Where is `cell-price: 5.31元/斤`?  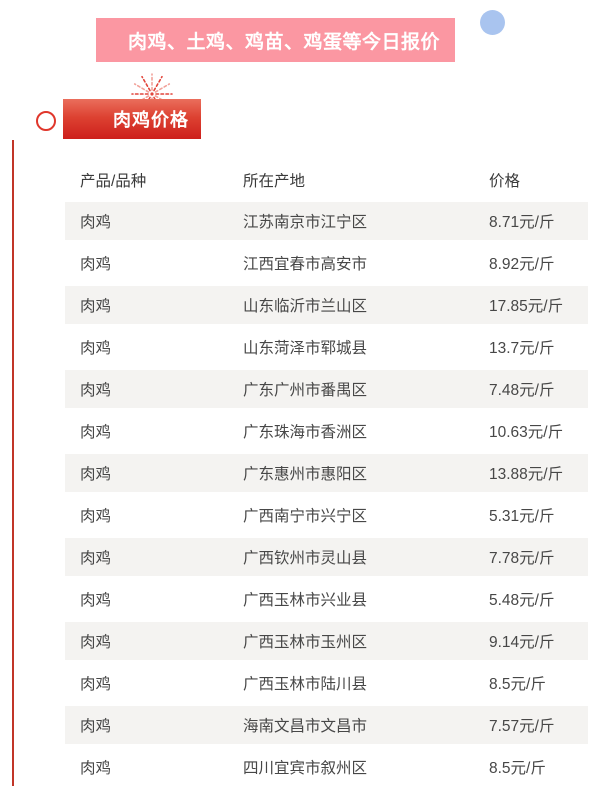 cell-price: 5.31元/斤 is located at coordinates (522, 516).